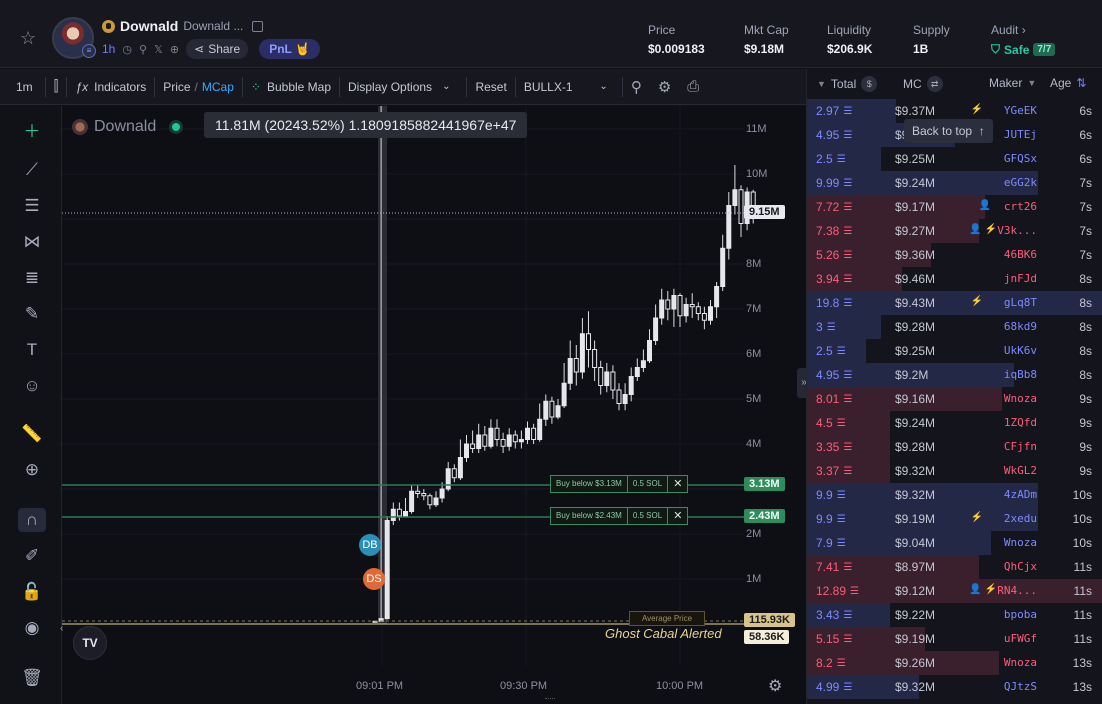  What do you see at coordinates (954, 399) in the screenshot?
I see `trade-row: 8.01 ☰ $9.16M Wnoza 9s` at bounding box center [954, 399].